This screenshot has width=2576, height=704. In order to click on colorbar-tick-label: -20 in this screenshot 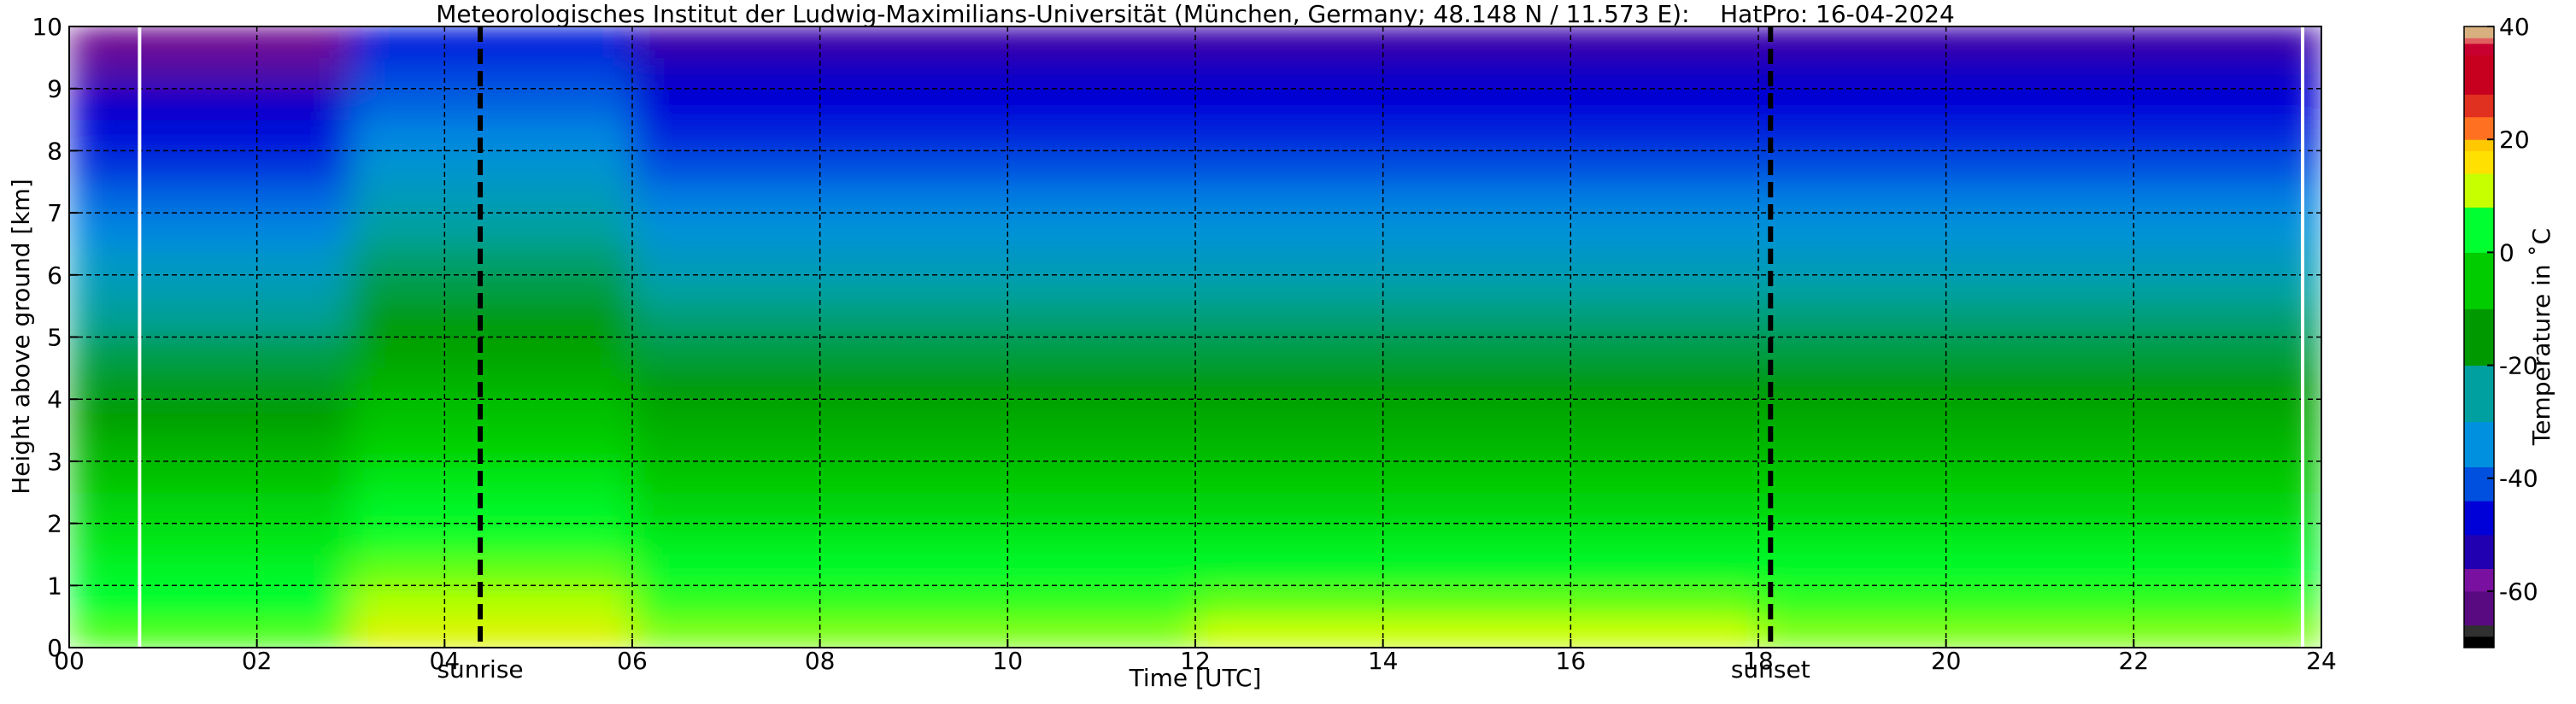, I will do `click(2518, 366)`.